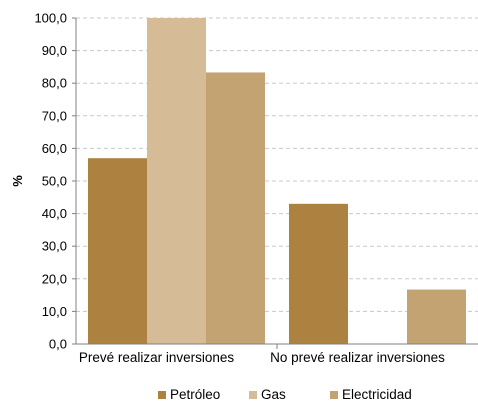 The image size is (478, 404). Describe the element at coordinates (54, 213) in the screenshot. I see `y-tick-label: 40,0` at that location.